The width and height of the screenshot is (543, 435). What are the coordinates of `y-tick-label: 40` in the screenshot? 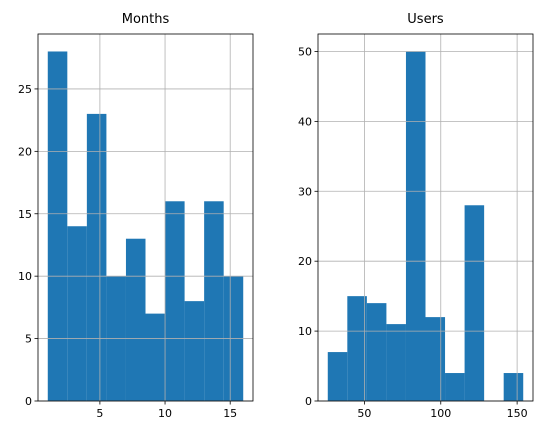 It's located at (305, 121).